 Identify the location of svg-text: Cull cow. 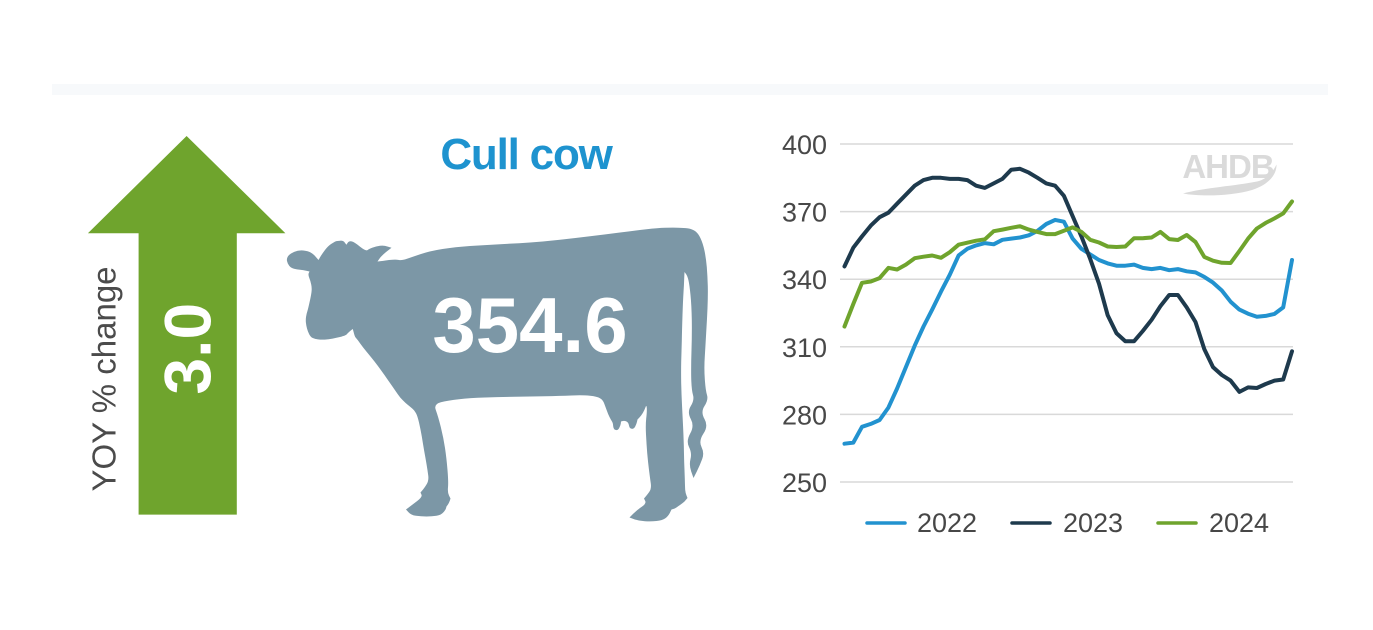
(526, 154).